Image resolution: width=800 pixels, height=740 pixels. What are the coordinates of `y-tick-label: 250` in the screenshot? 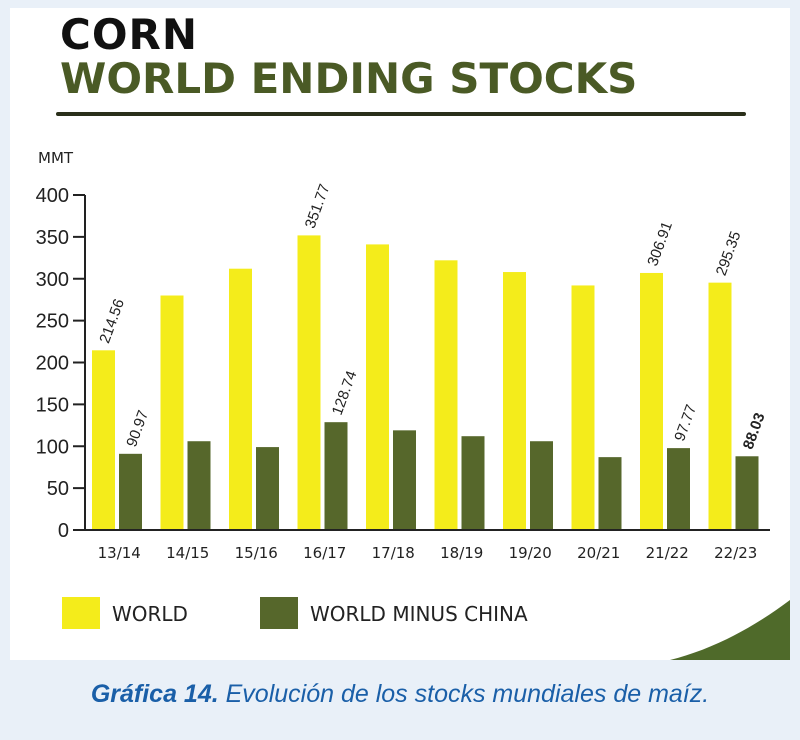 It's located at (52, 322).